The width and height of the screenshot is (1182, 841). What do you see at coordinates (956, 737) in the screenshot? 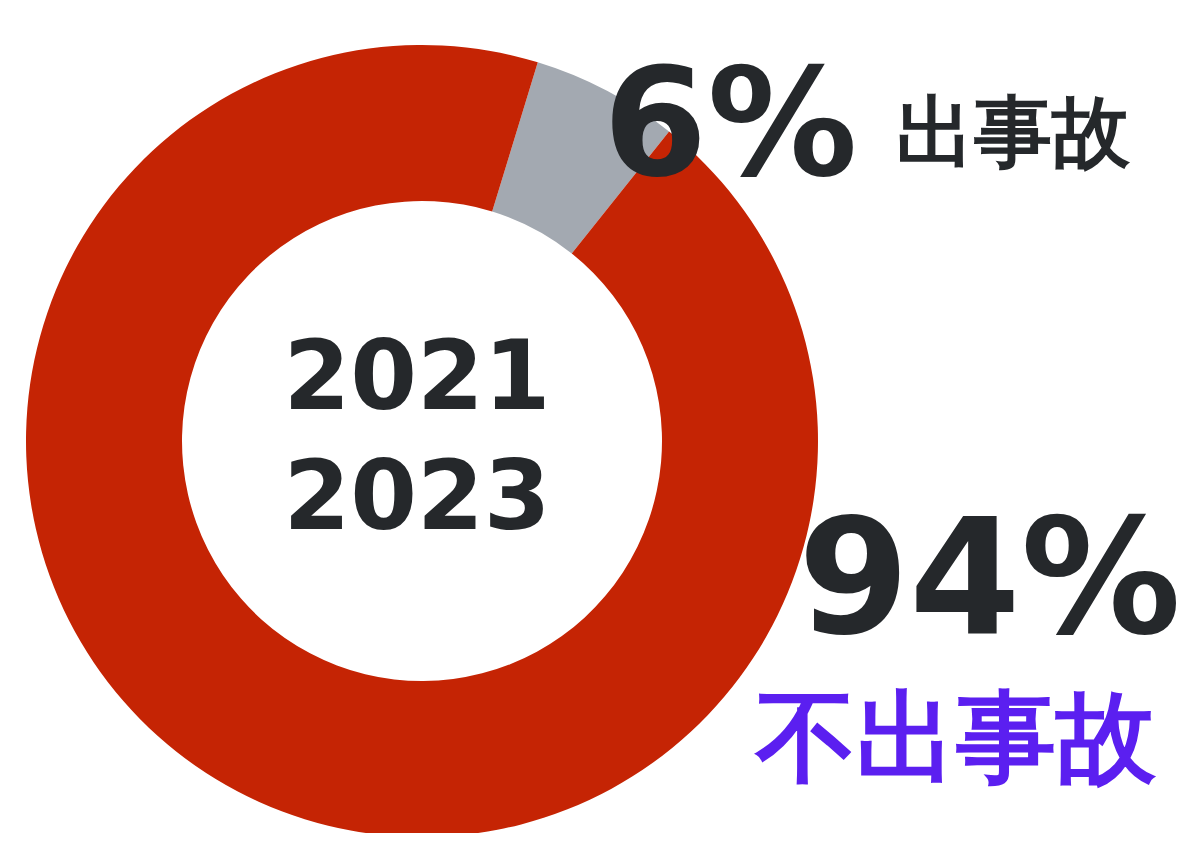
I see `slice-label: 不出事故` at bounding box center [956, 737].